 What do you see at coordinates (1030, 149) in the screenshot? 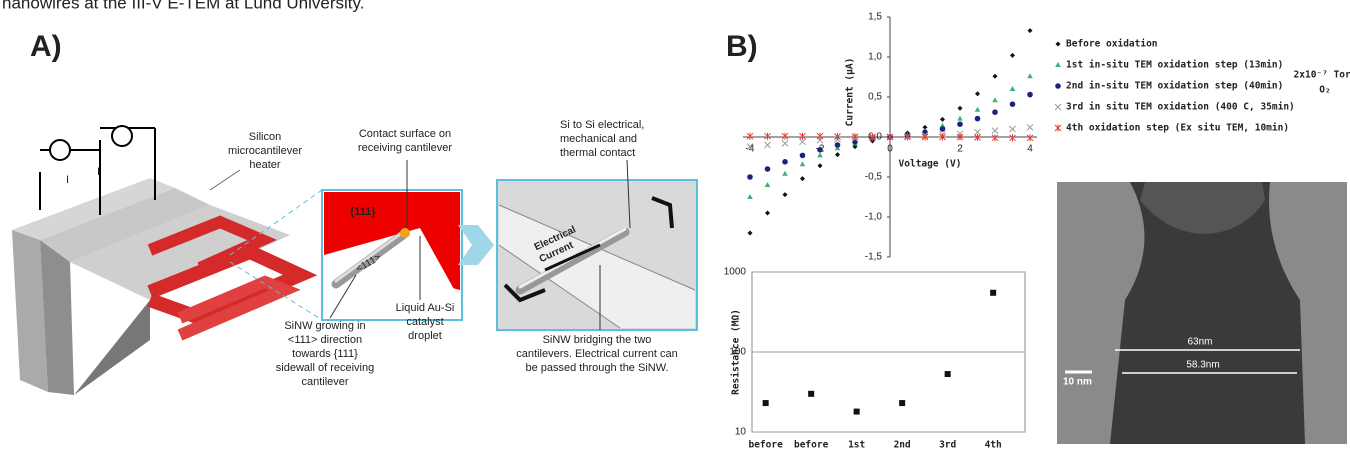
I see `x-tick-label: 4` at bounding box center [1030, 149].